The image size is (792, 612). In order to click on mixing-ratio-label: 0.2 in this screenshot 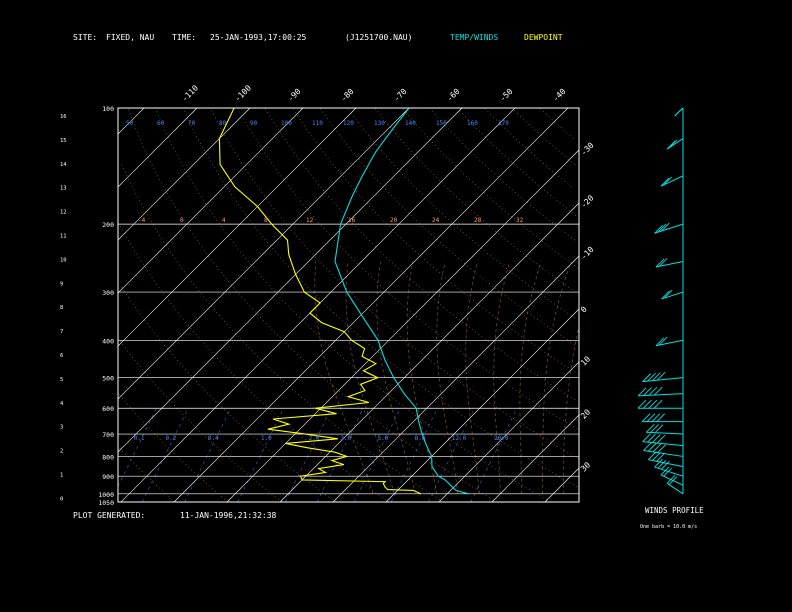, I will do `click(171, 438)`.